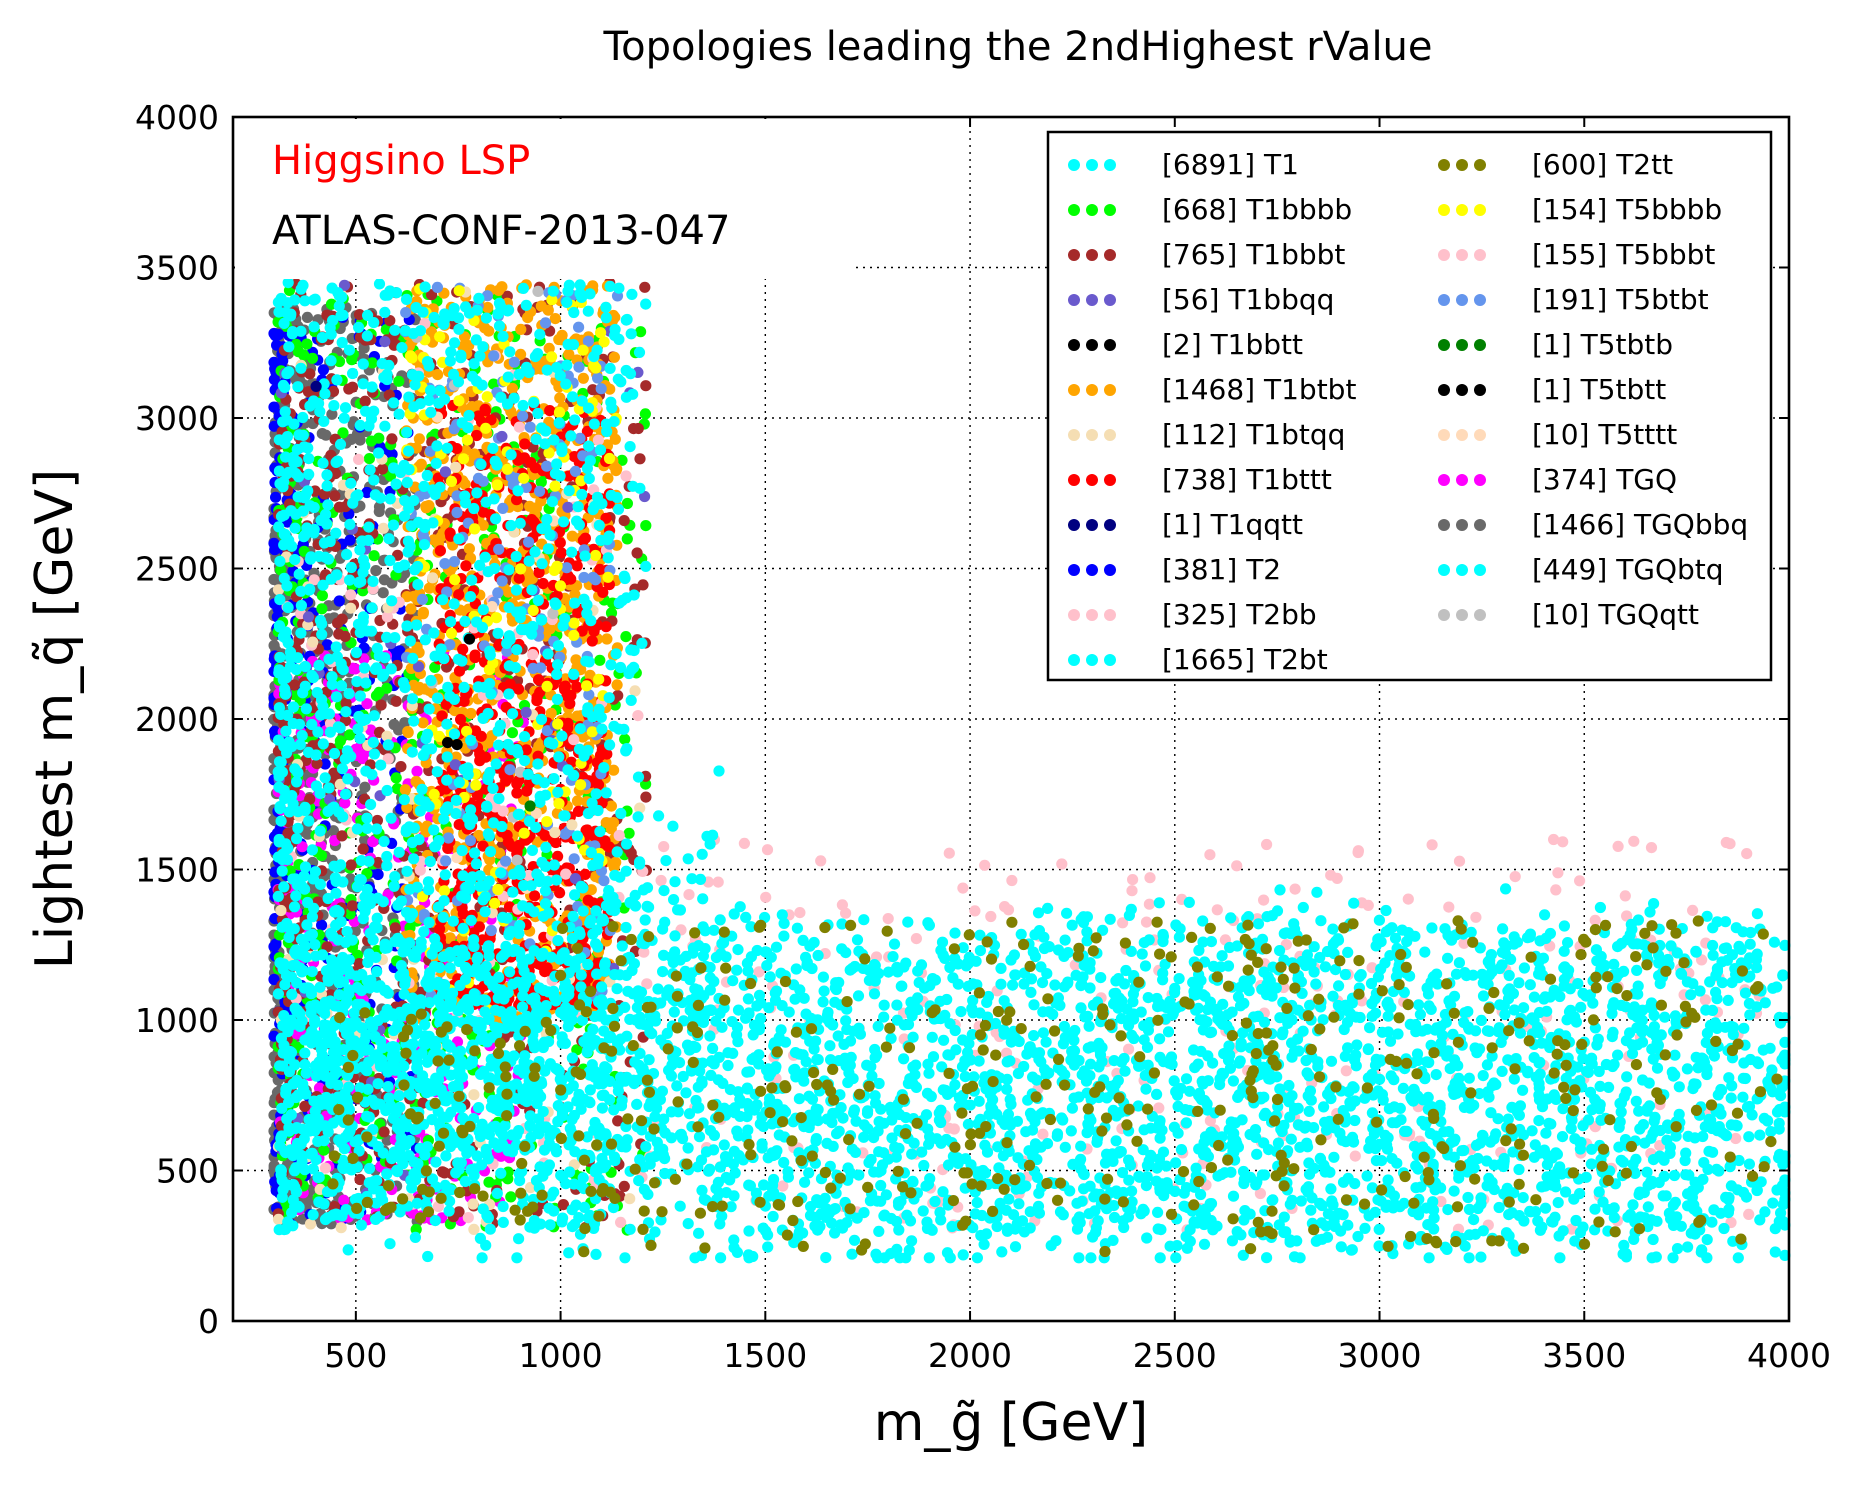 The width and height of the screenshot is (1859, 1488). I want to click on chart-title: Topologies leading the 2ndHighest rValue, so click(1017, 47).